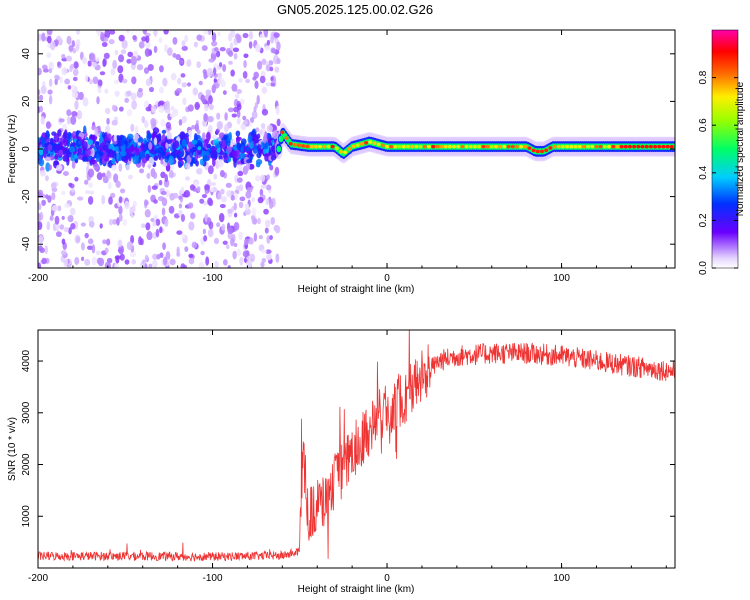 This screenshot has height=600, width=750. I want to click on colorbar-label: Normalized spectral amplitude, so click(740, 148).